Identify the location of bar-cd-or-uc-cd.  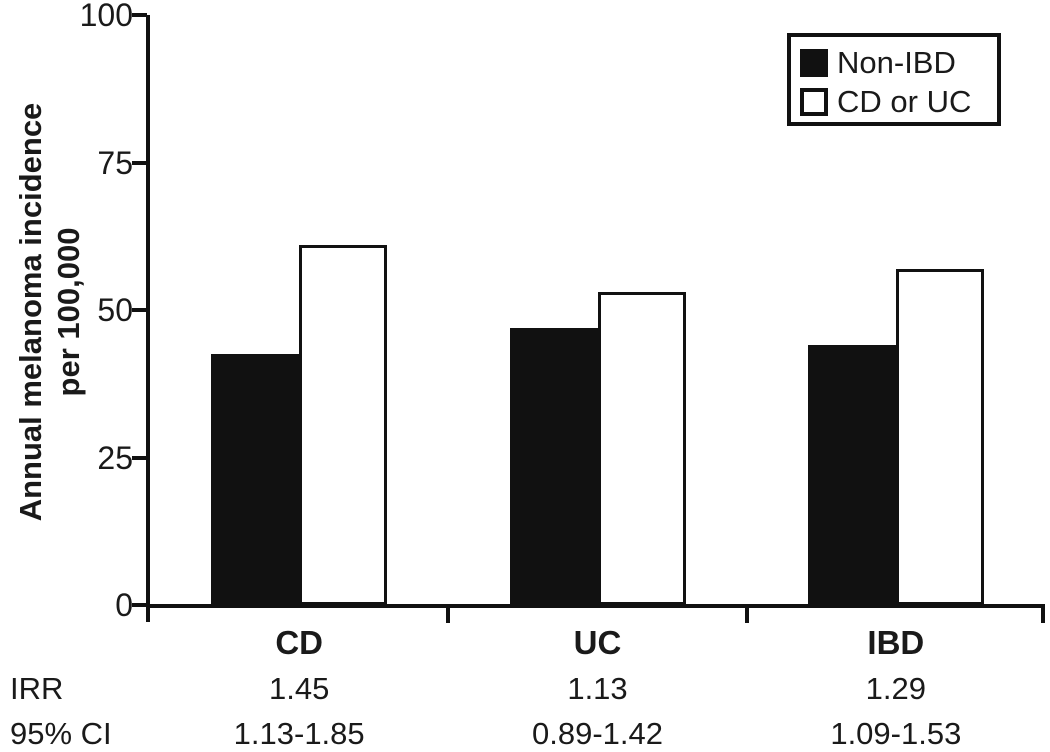
(343, 425).